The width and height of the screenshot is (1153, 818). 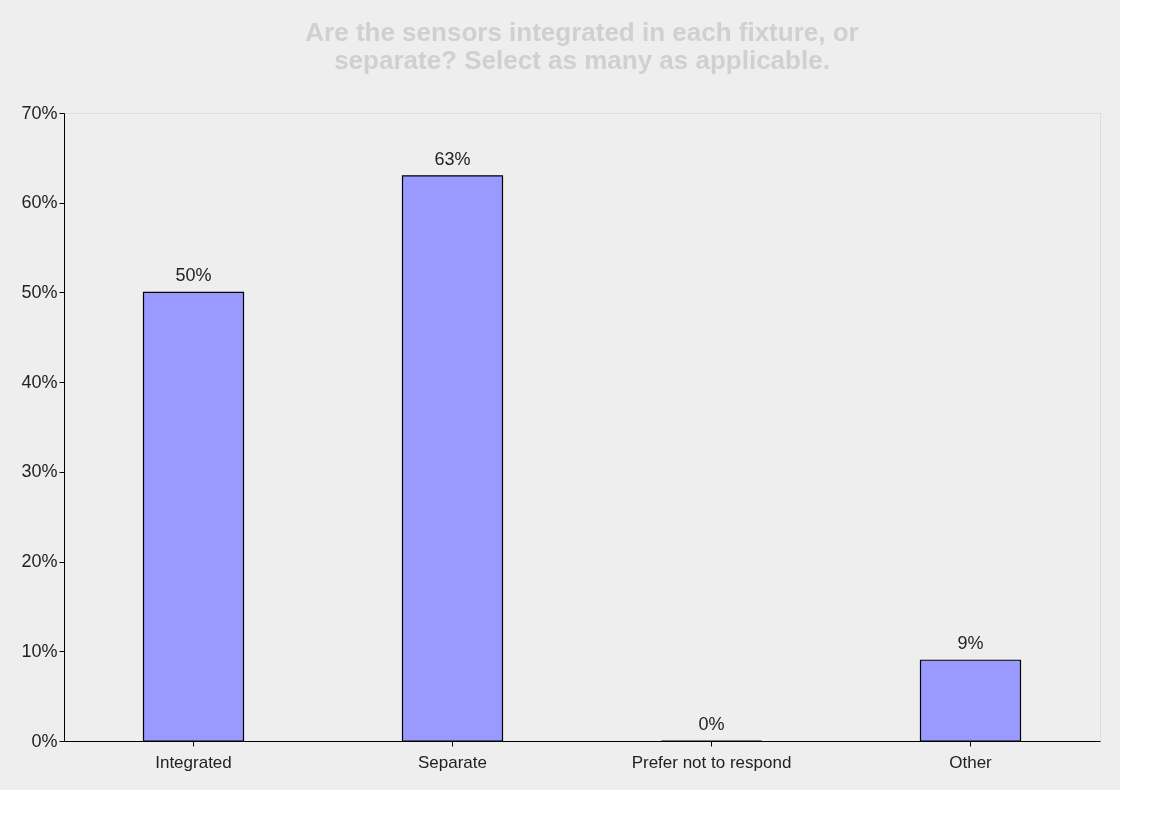 I want to click on y-tick-label: 30%, so click(x=39, y=471).